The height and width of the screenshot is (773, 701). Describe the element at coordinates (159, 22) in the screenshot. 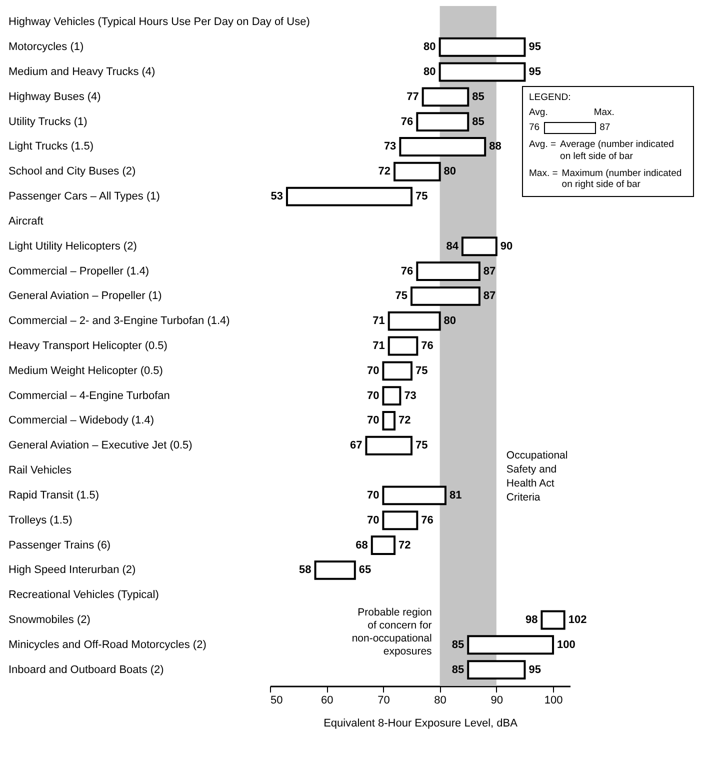

I see `y-tick-label: Highway Vehicles (Typical Hours Use Per Day on Day of Use)` at that location.